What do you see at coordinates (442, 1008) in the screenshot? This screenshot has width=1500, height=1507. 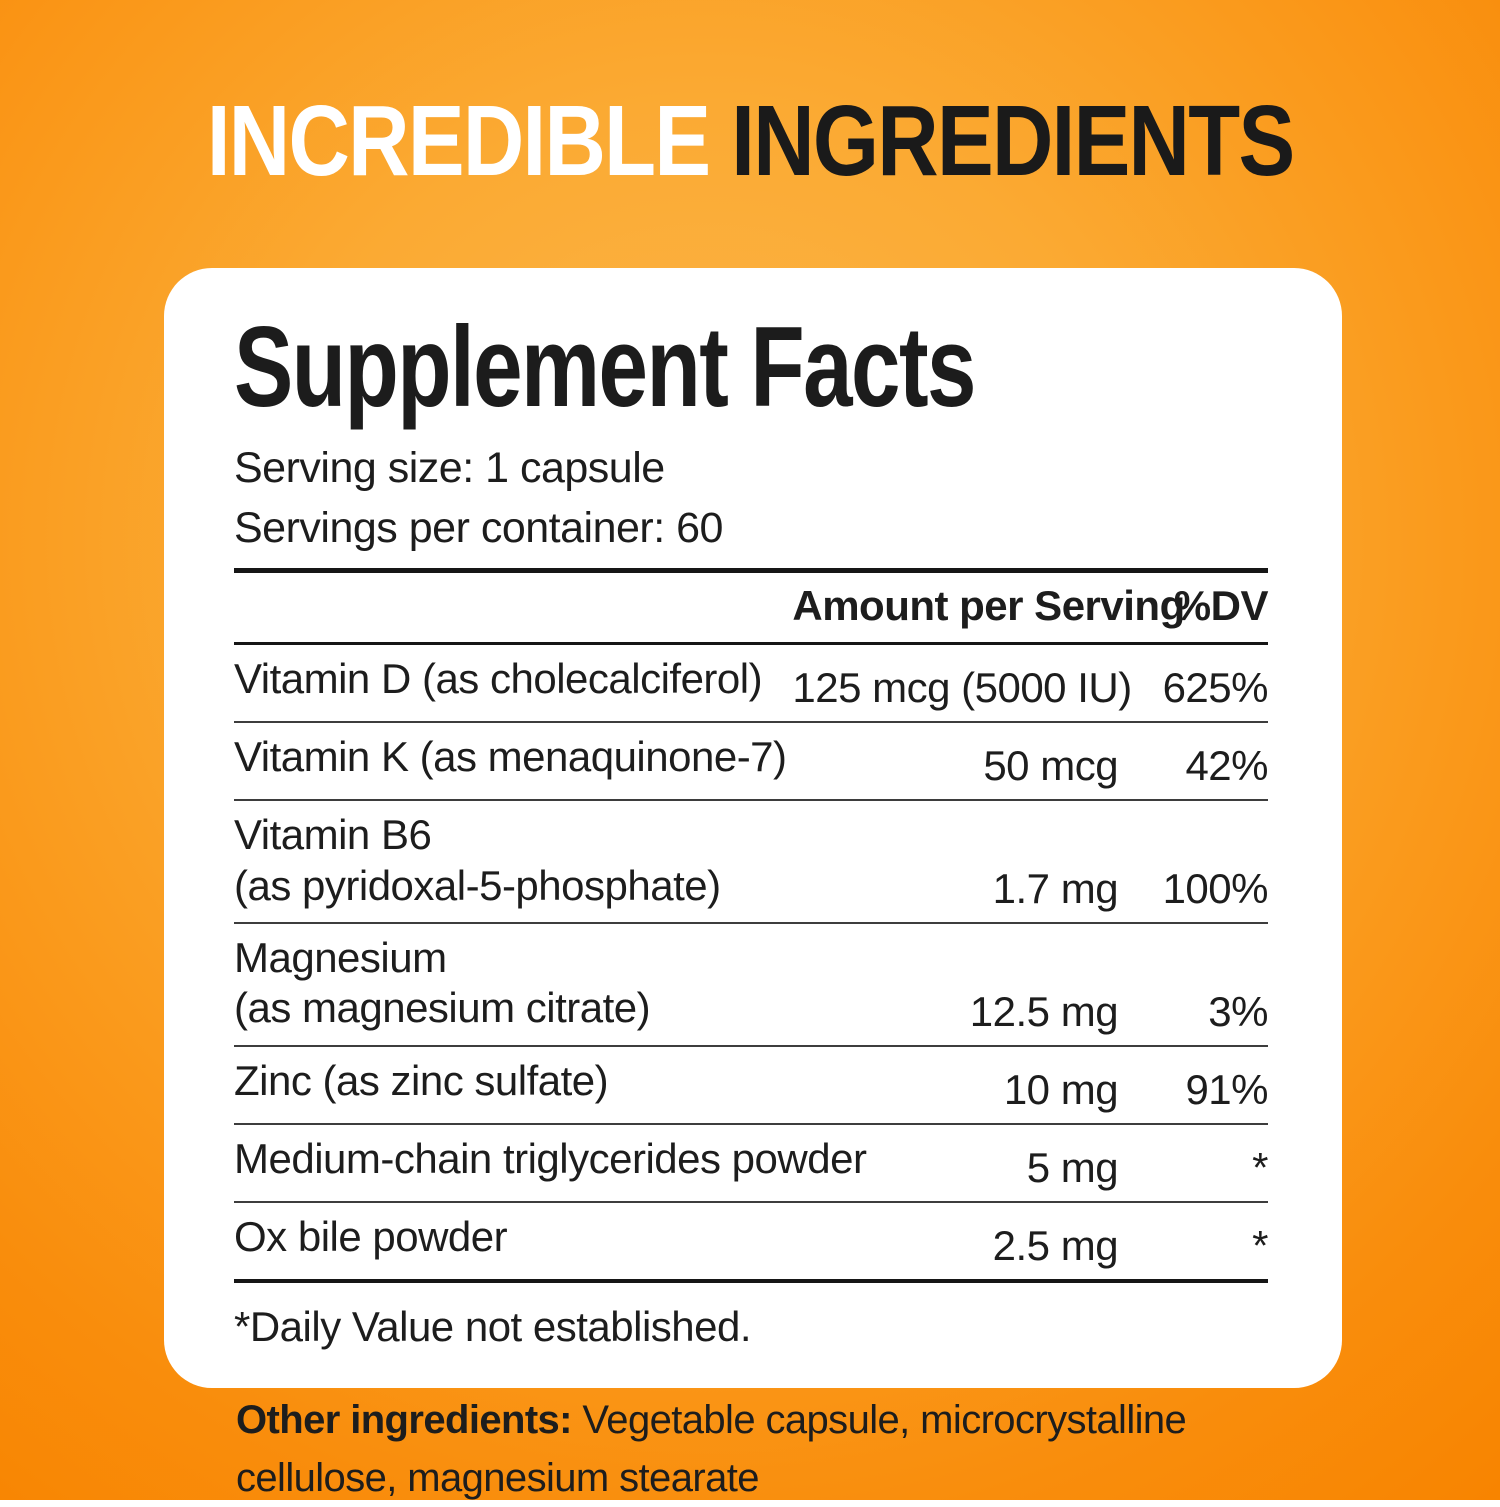 I see `ingredient-name-line2: (as magnesium citrate)` at bounding box center [442, 1008].